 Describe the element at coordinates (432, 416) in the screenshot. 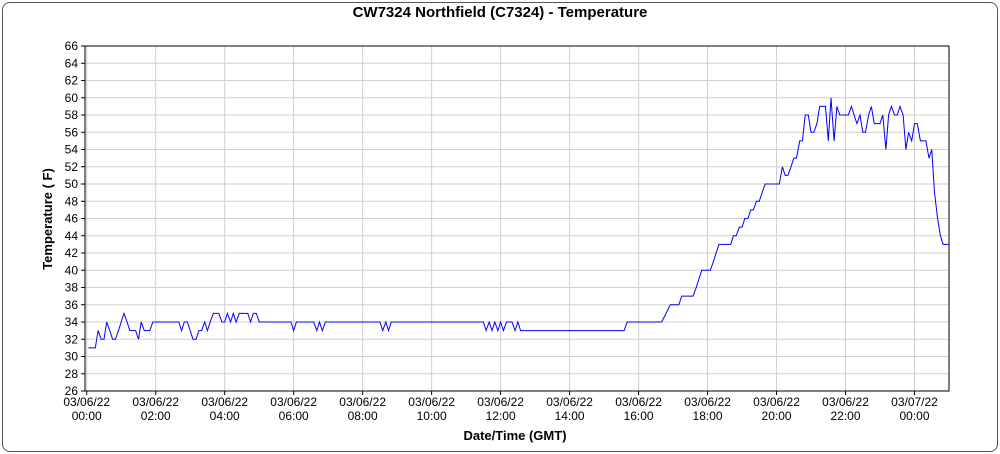

I see `x-tick-label-time: 10:00` at that location.